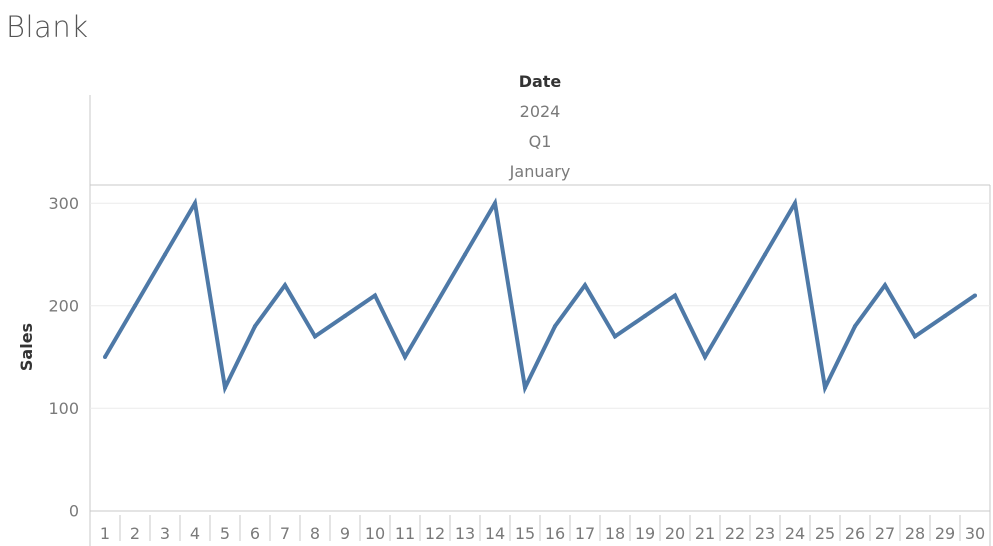 Image resolution: width=993 pixels, height=546 pixels. What do you see at coordinates (63, 357) in the screenshot?
I see `y-axis-ticks: 300 200 100 0` at bounding box center [63, 357].